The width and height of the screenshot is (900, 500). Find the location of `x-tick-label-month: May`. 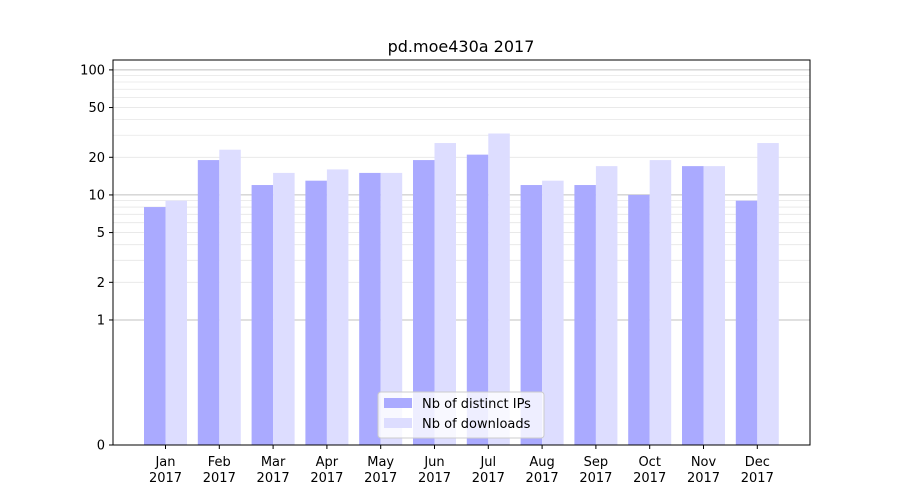

x-tick-label-month: May is located at coordinates (380, 462).